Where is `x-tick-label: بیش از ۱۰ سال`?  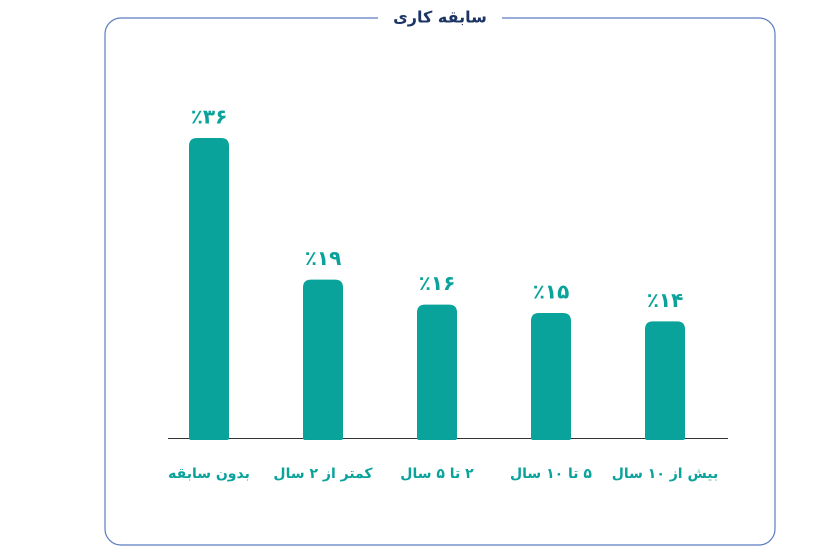 x-tick-label: بیش از ۱۰ سال is located at coordinates (665, 474).